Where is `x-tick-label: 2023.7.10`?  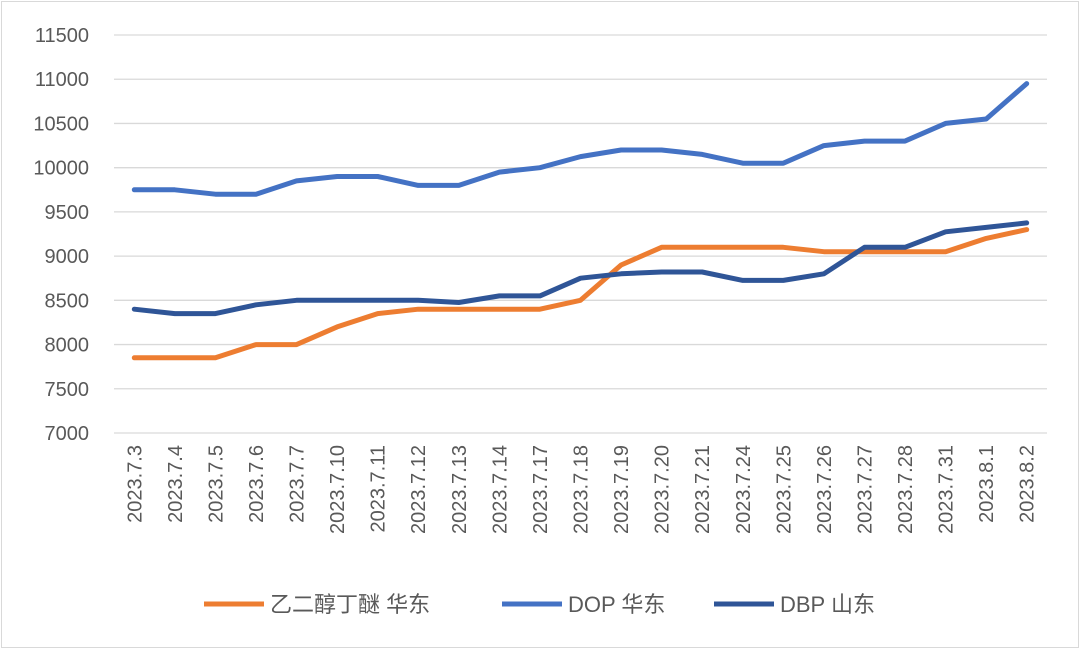
x-tick-label: 2023.7.10 is located at coordinates (338, 489).